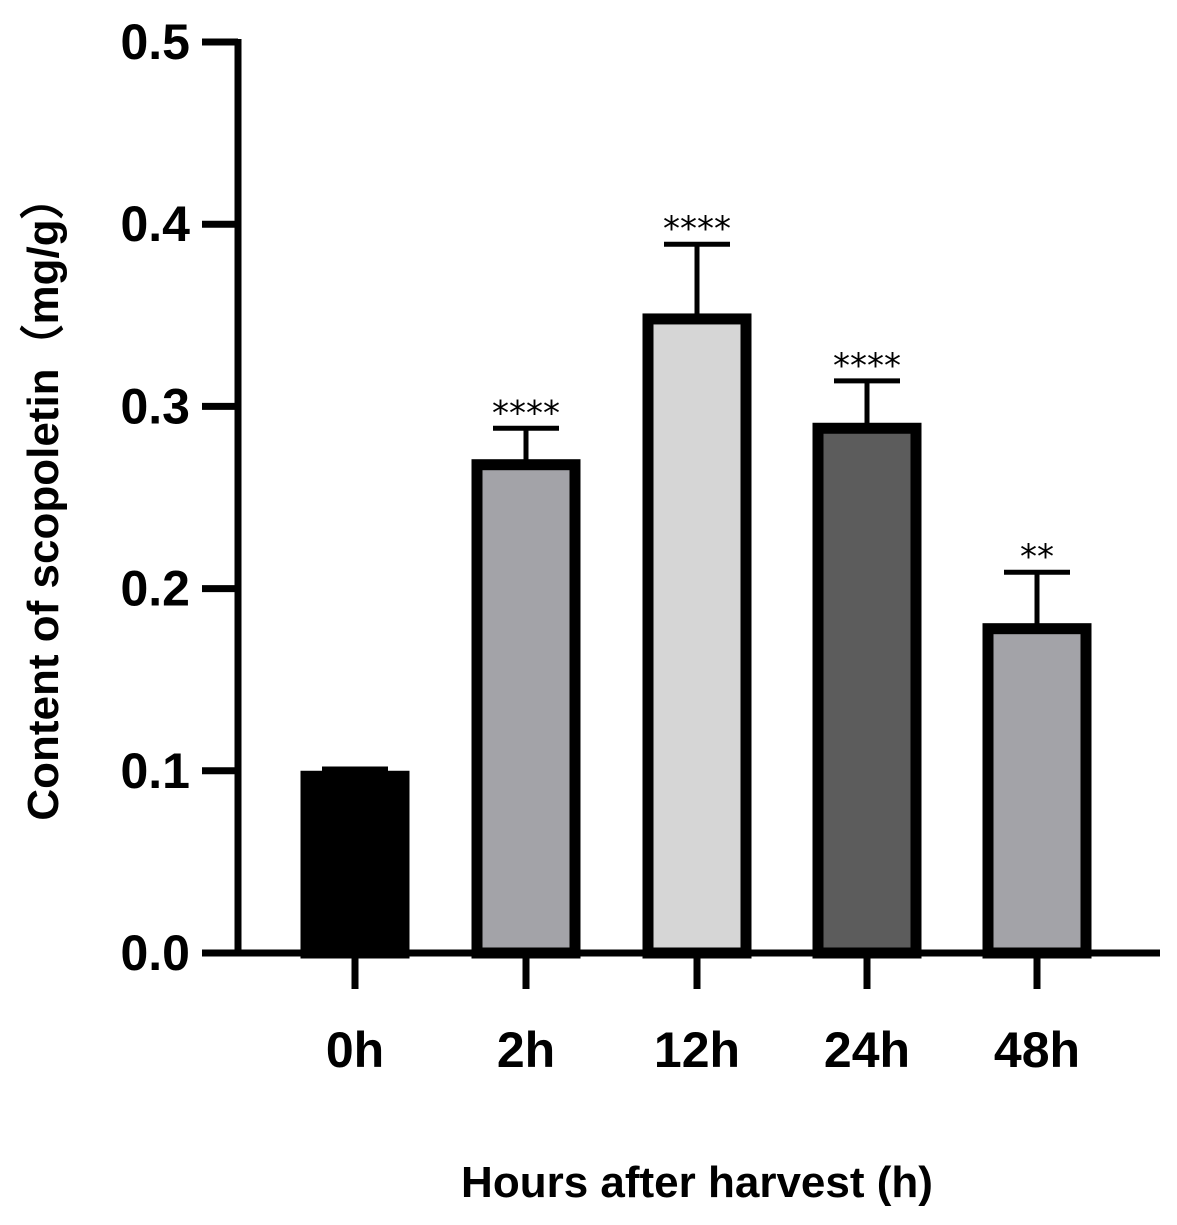 The height and width of the screenshot is (1225, 1177). Describe the element at coordinates (1037, 557) in the screenshot. I see `significance-label: **` at that location.